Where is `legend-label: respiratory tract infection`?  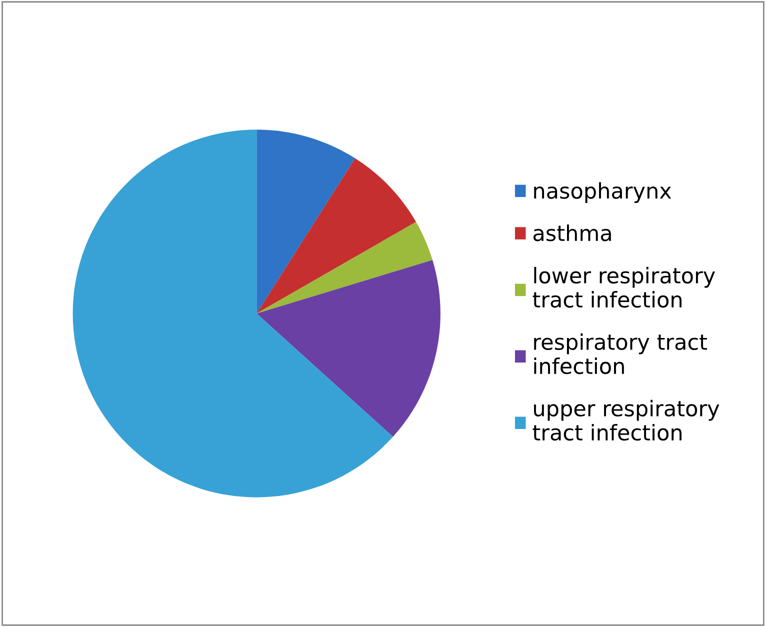 legend-label: respiratory tract infection is located at coordinates (621, 353).